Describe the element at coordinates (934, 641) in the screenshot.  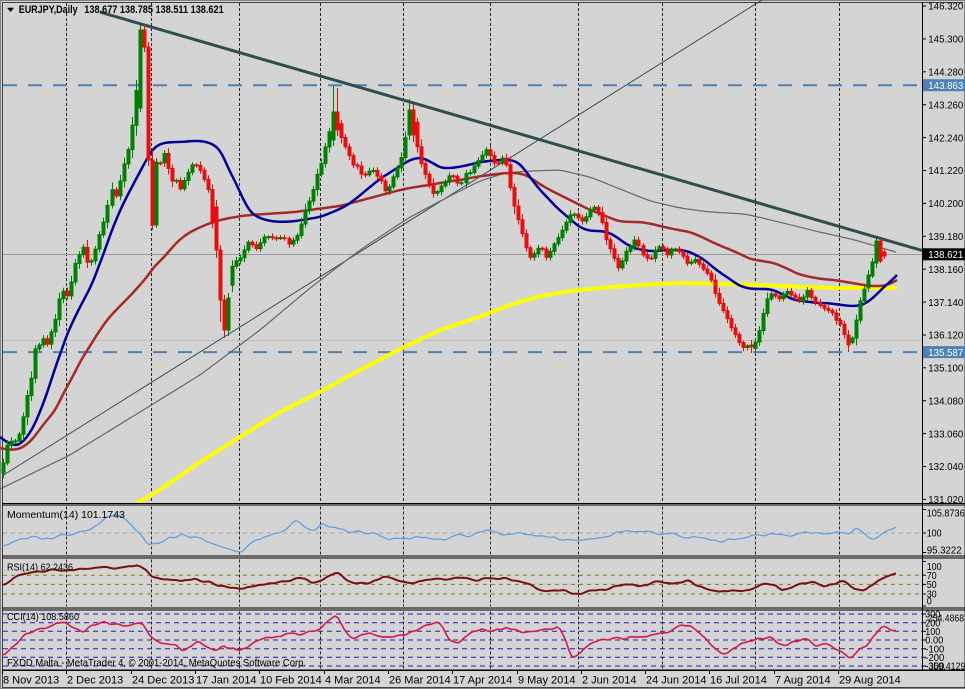
I see `svg-text: 0.00` at that location.